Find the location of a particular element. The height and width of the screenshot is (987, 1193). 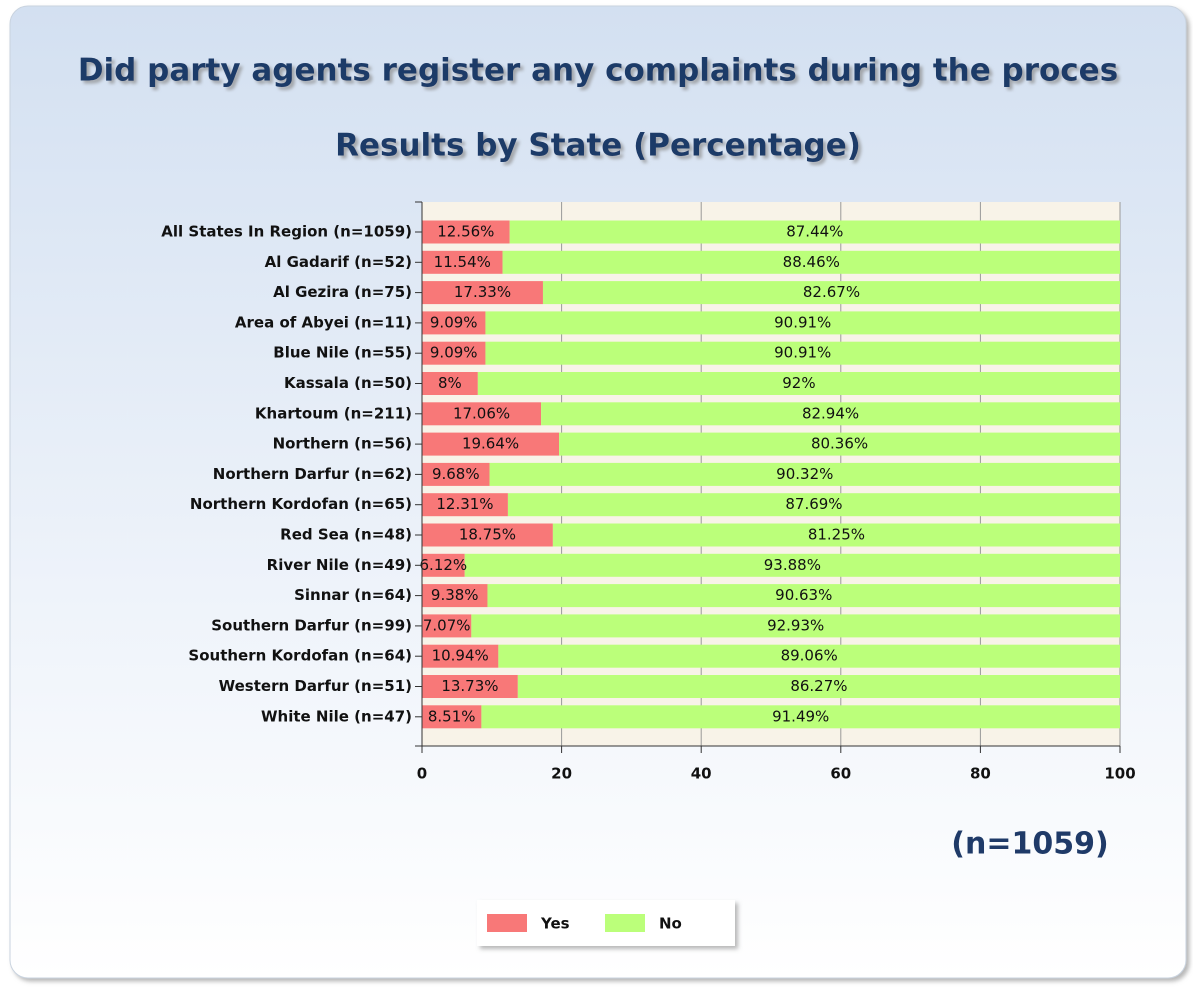

value-label: 82.67% is located at coordinates (831, 292).